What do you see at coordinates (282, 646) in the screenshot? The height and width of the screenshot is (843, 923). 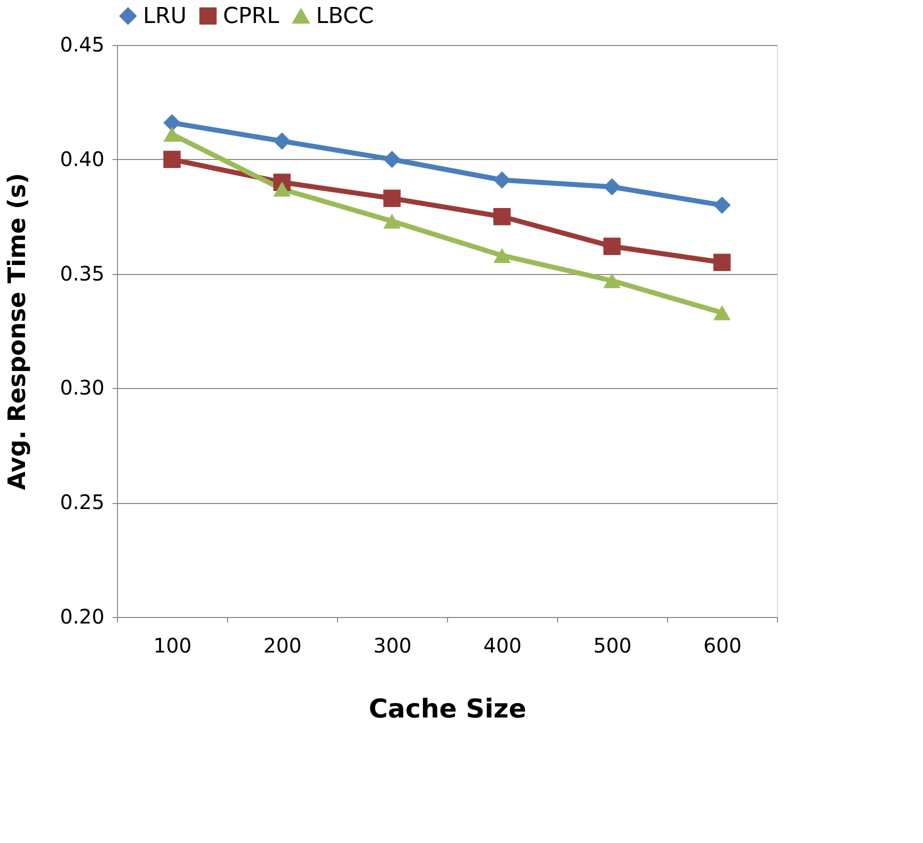 I see `x-tick-label: 200` at bounding box center [282, 646].